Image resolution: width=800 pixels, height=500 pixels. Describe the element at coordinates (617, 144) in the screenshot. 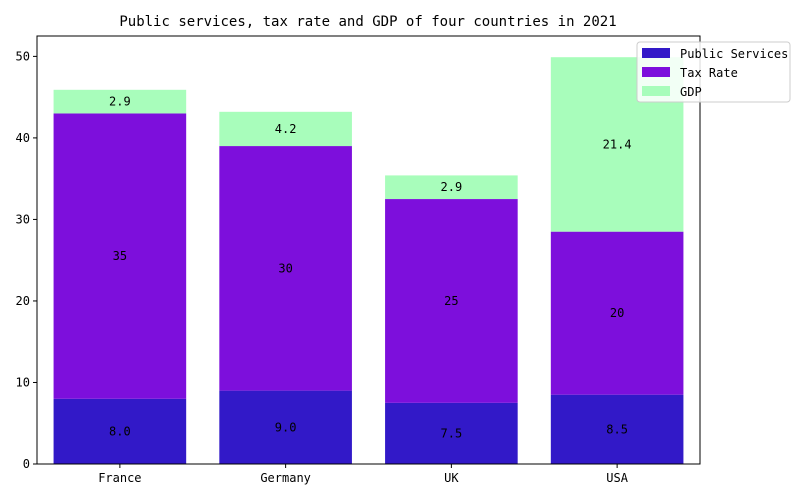

I see `data-label: 21.4` at that location.